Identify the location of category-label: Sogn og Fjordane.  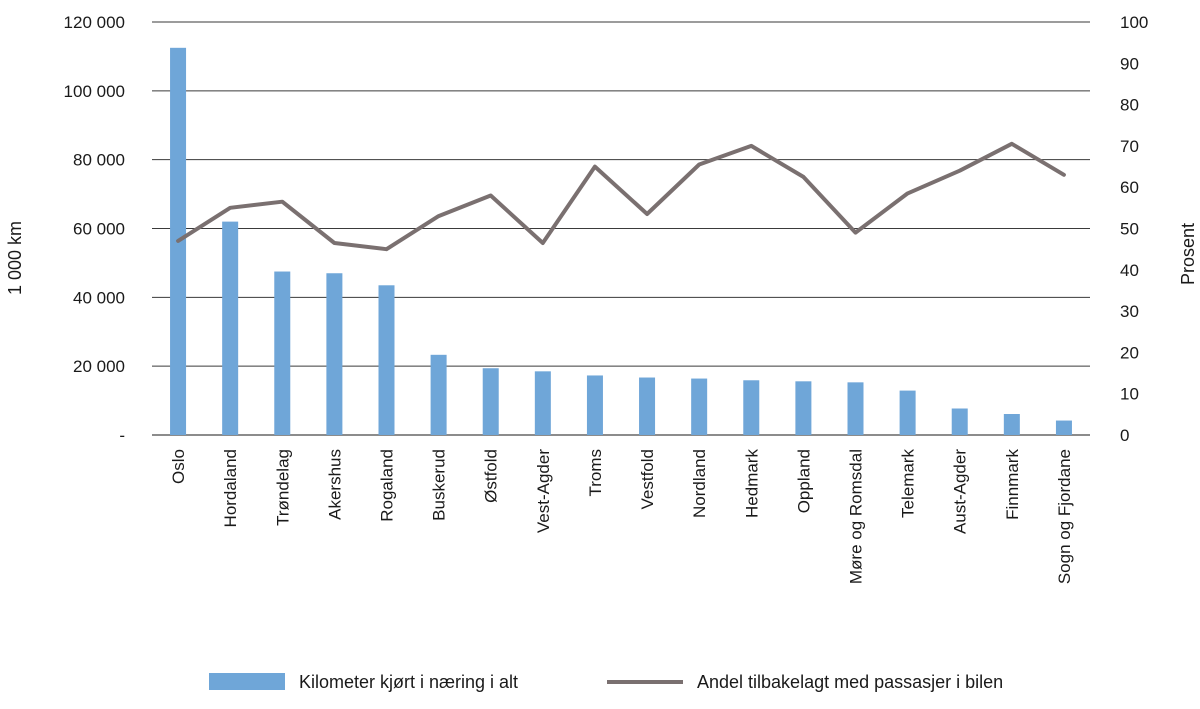
(1064, 516).